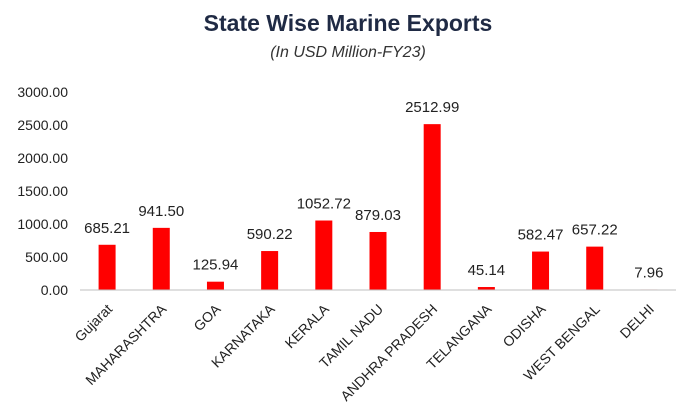  Describe the element at coordinates (216, 265) in the screenshot. I see `data-label: 125.94` at that location.